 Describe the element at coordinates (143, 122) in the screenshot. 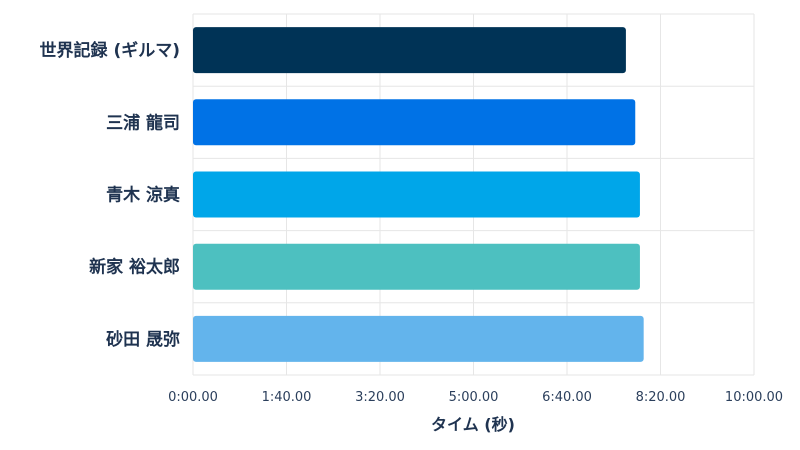

I see `category-label: 三浦 龍司` at that location.